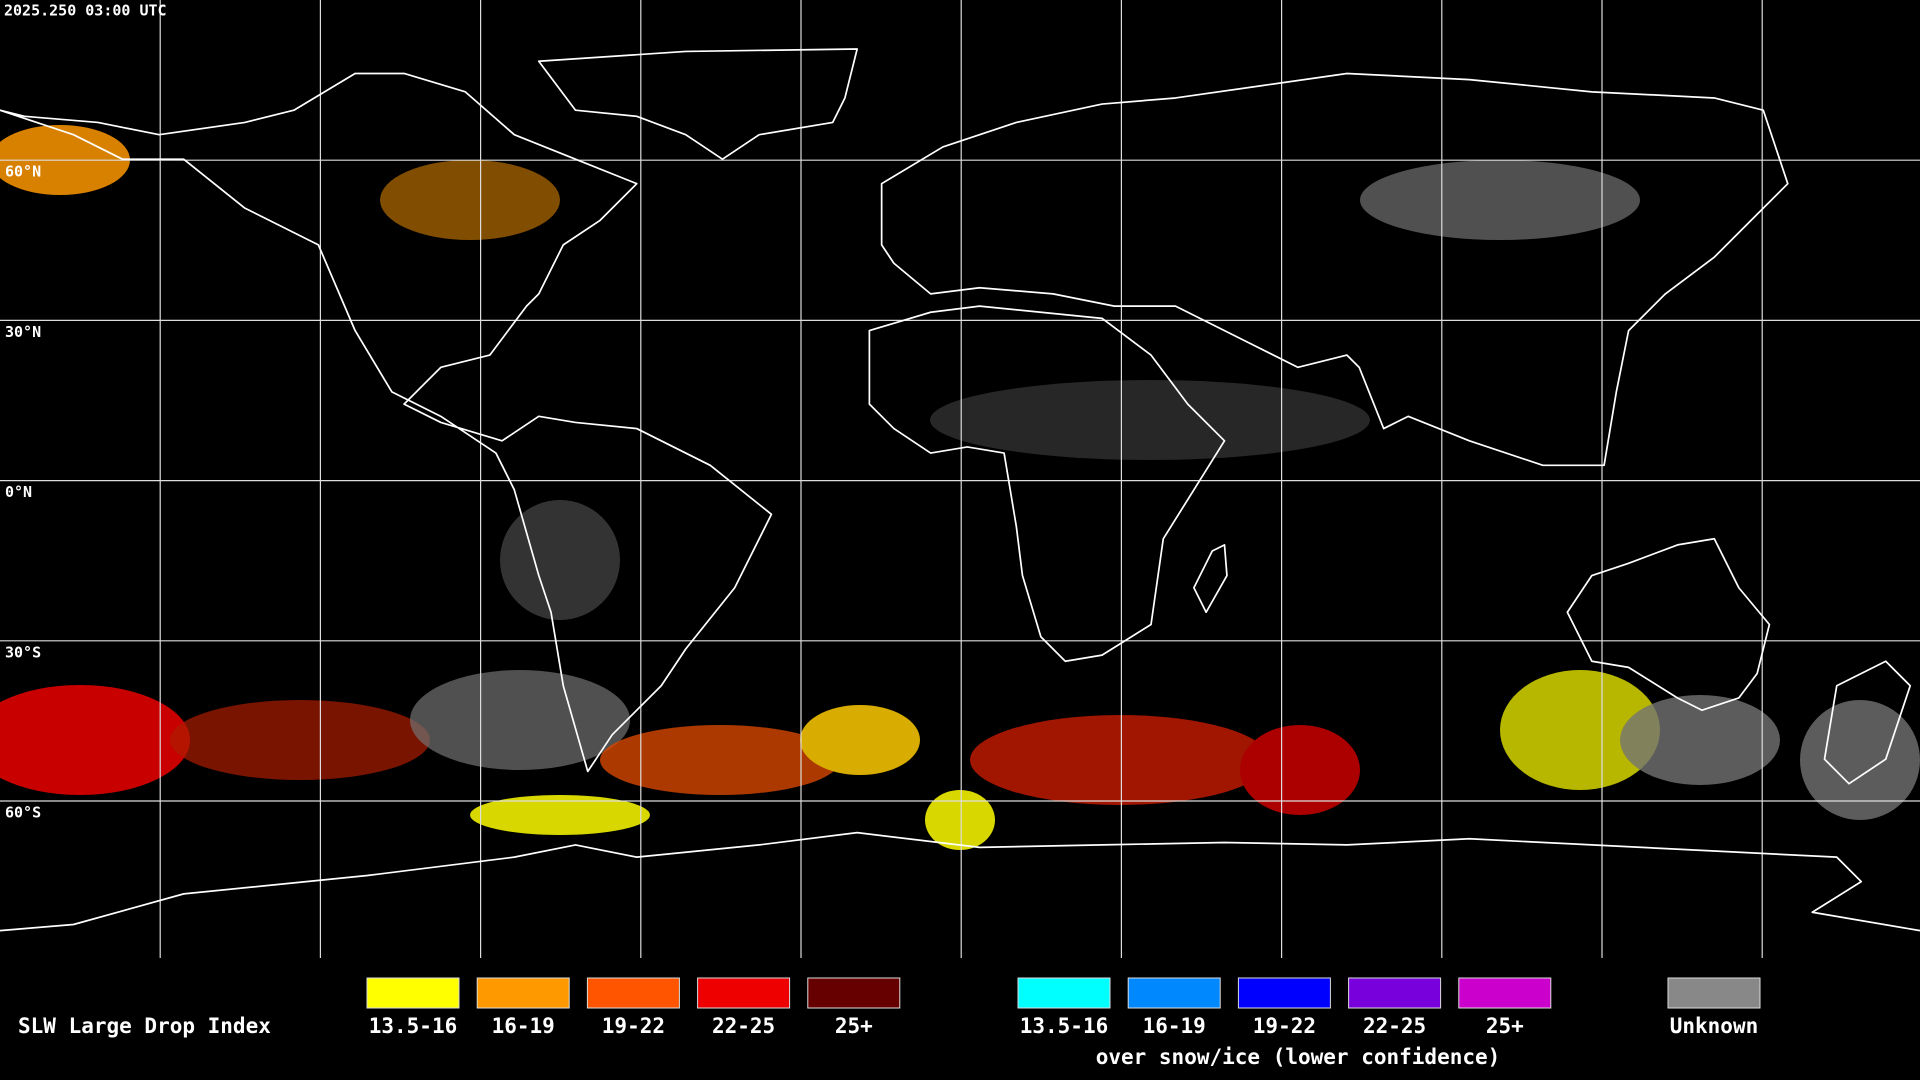 The width and height of the screenshot is (1920, 1080). I want to click on latitude-labels: 60°N 30°N 0°N 30°S 60°S, so click(23, 492).